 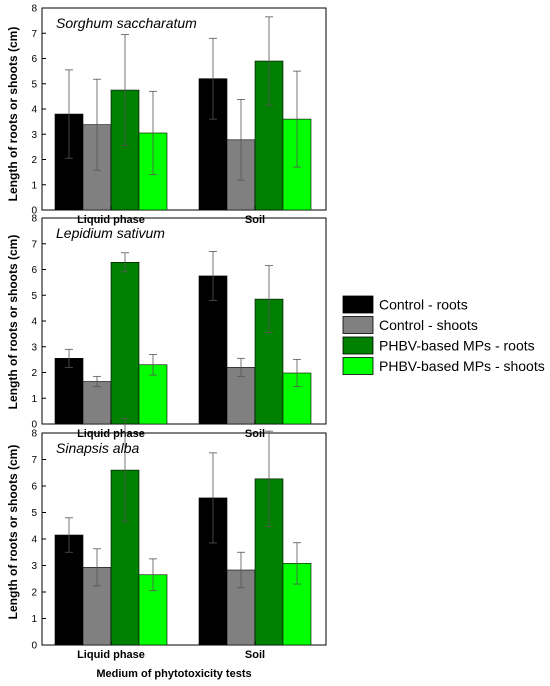 What do you see at coordinates (462, 366) in the screenshot?
I see `legend-label: PHBV-based MPs - shoots` at bounding box center [462, 366].